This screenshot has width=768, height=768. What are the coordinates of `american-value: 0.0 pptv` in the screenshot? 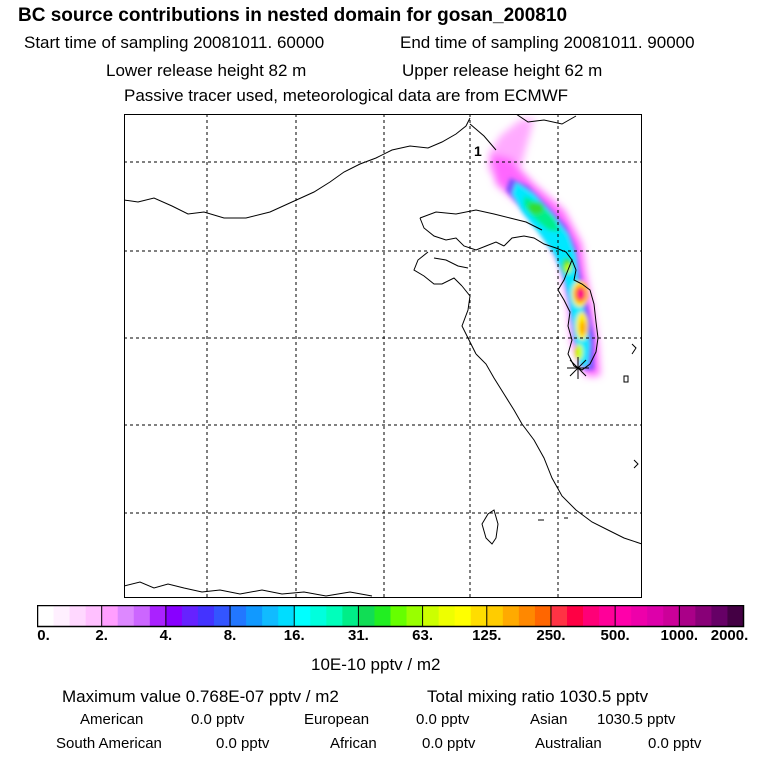 It's located at (218, 719).